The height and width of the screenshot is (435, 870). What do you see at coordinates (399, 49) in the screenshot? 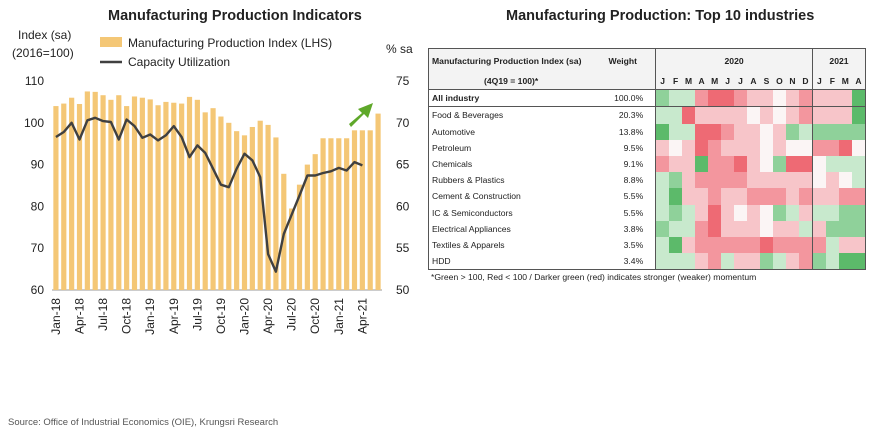
I see `right-axis-label: % sa` at bounding box center [399, 49].